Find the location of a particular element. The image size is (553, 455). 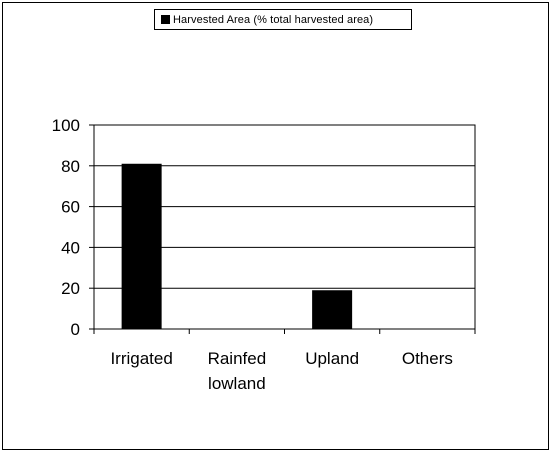

bar-upland is located at coordinates (332, 309).